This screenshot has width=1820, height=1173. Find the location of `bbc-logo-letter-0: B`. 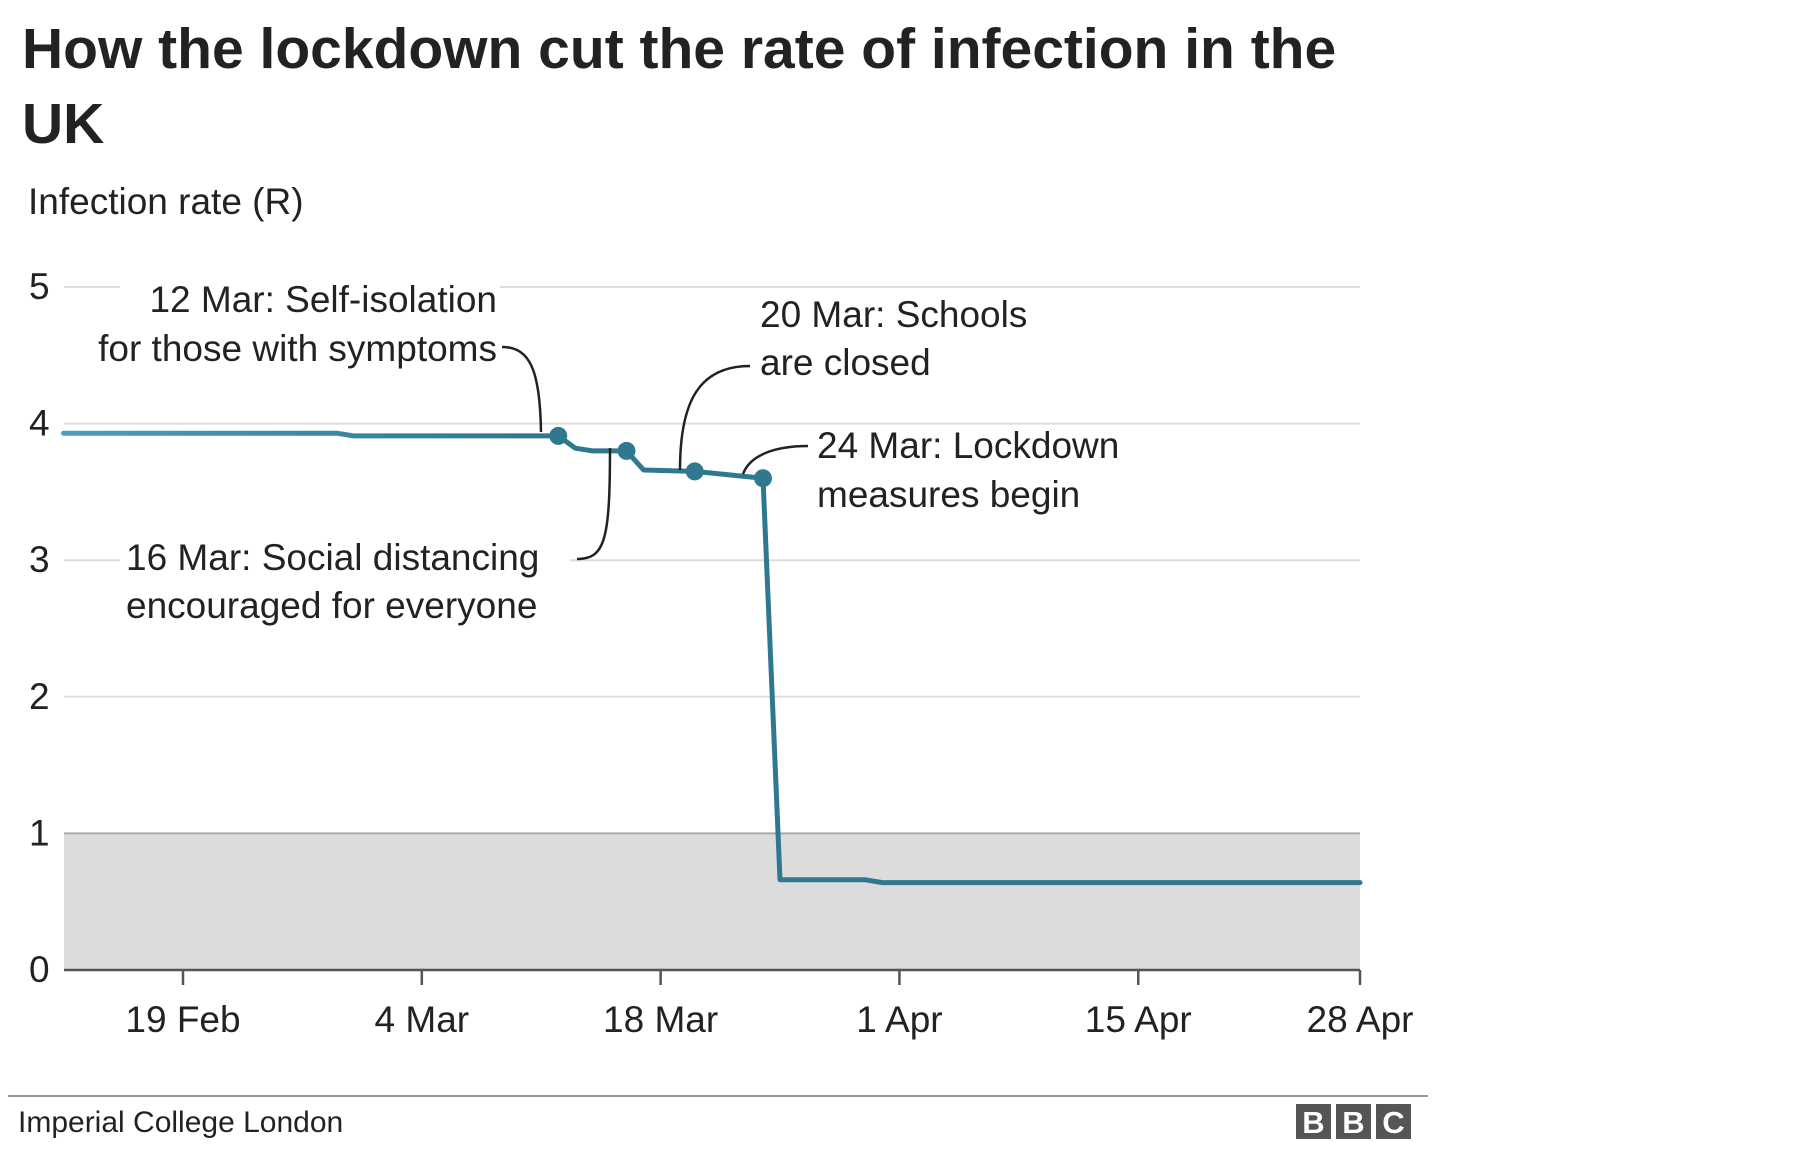

bbc-logo-letter-0: B is located at coordinates (1313, 1122).